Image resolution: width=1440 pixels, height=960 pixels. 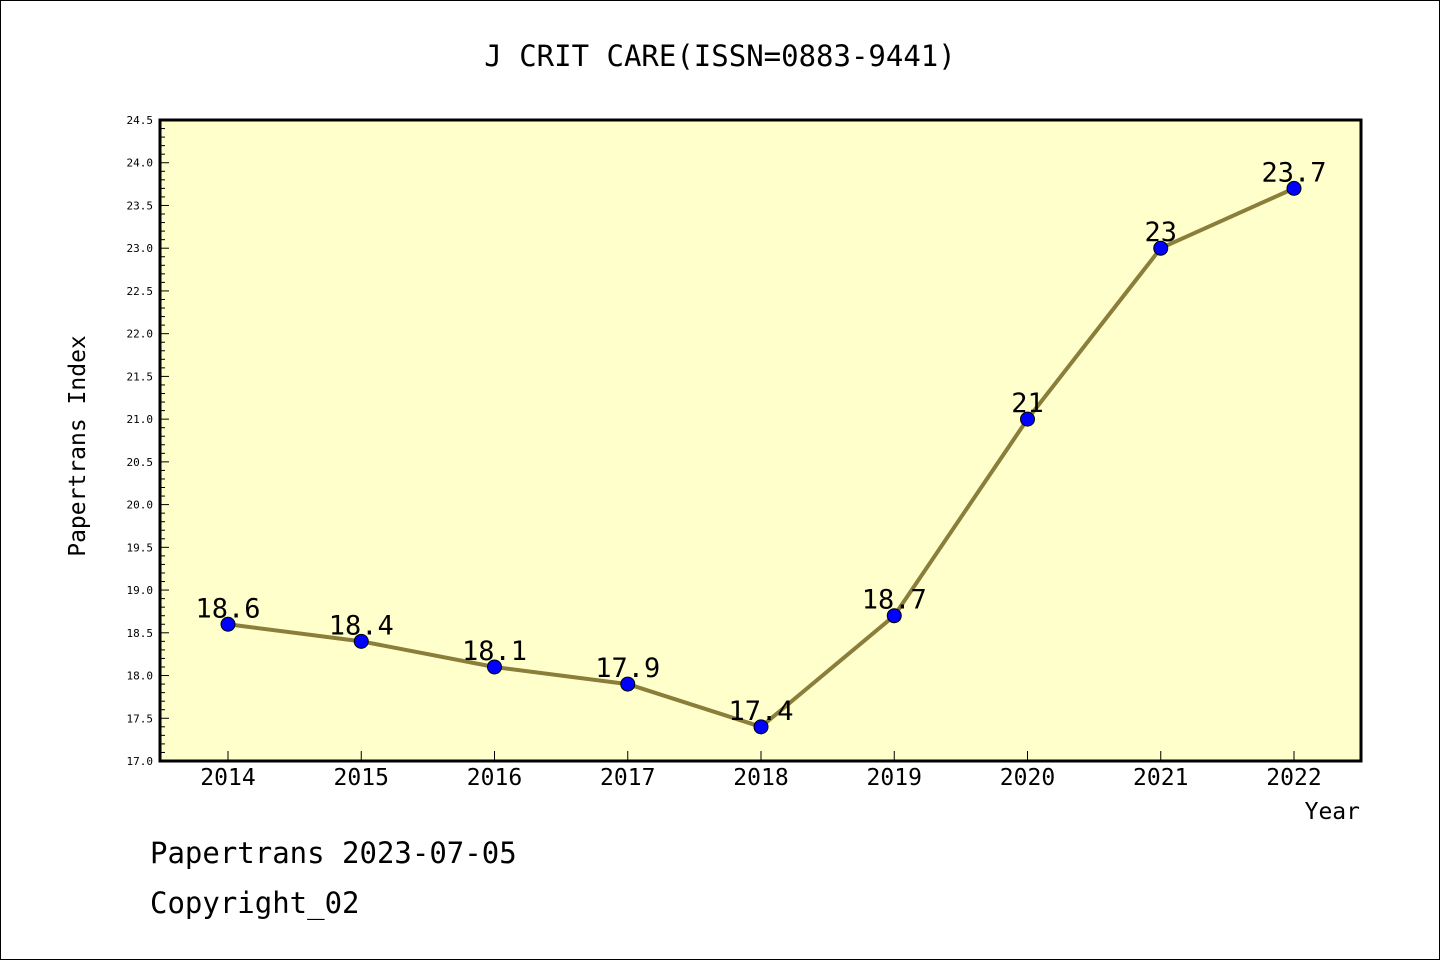 What do you see at coordinates (627, 668) in the screenshot?
I see `data-label: 17.9` at bounding box center [627, 668].